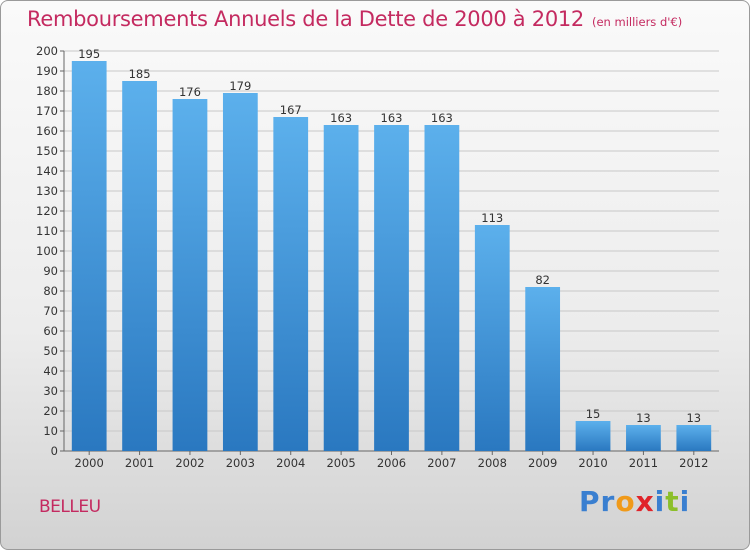 The width and height of the screenshot is (750, 550). Describe the element at coordinates (89, 463) in the screenshot. I see `x-tick-label: 2000` at that location.